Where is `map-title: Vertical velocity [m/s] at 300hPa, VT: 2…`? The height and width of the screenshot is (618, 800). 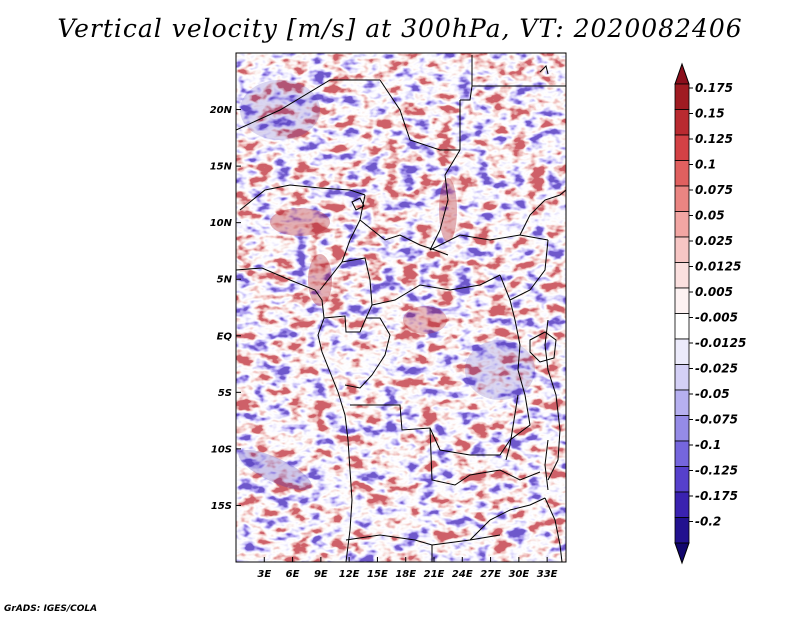 map-title: Vertical velocity [m/s] at 300hPa, VT: 2… is located at coordinates (400, 28).